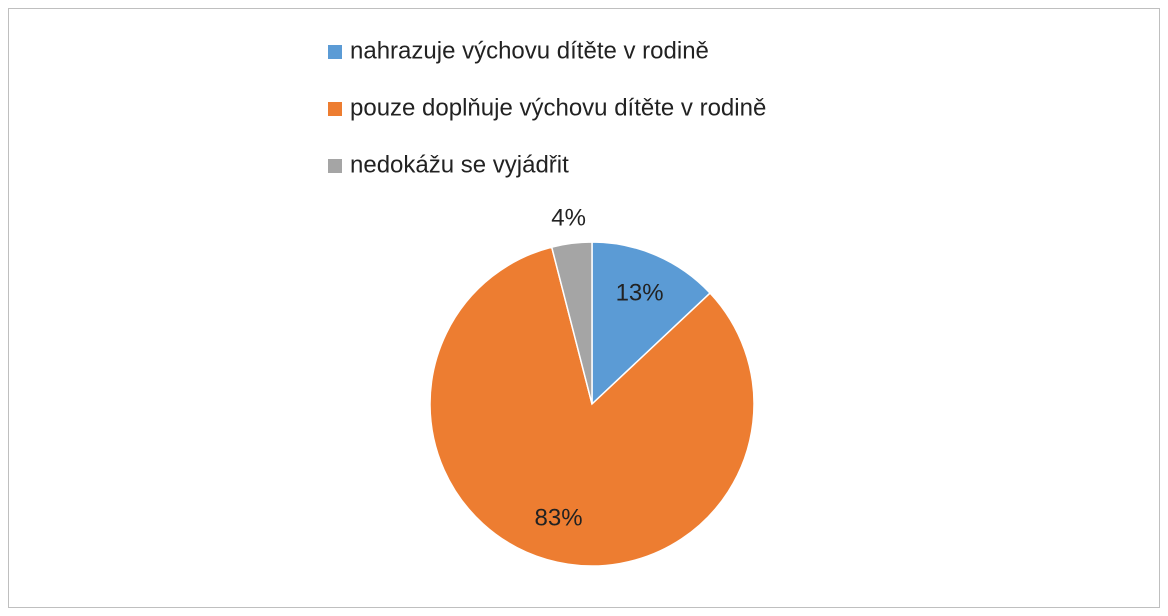  Describe the element at coordinates (568, 218) in the screenshot. I see `data-label: 4%` at that location.